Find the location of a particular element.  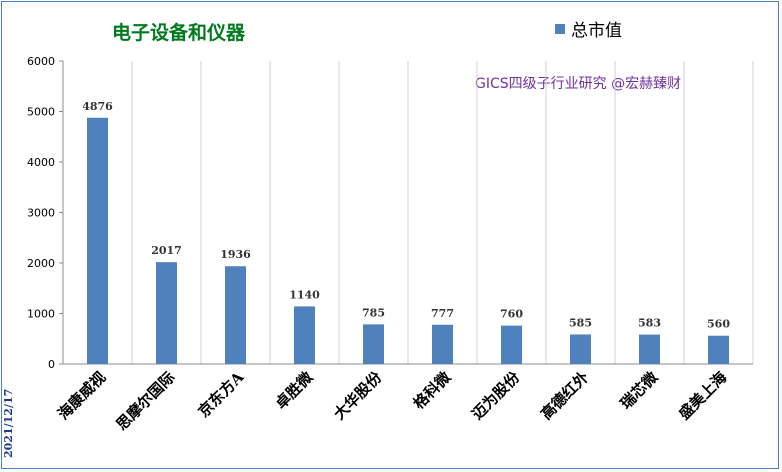

y-tick-label: 3000 is located at coordinates (41, 213).